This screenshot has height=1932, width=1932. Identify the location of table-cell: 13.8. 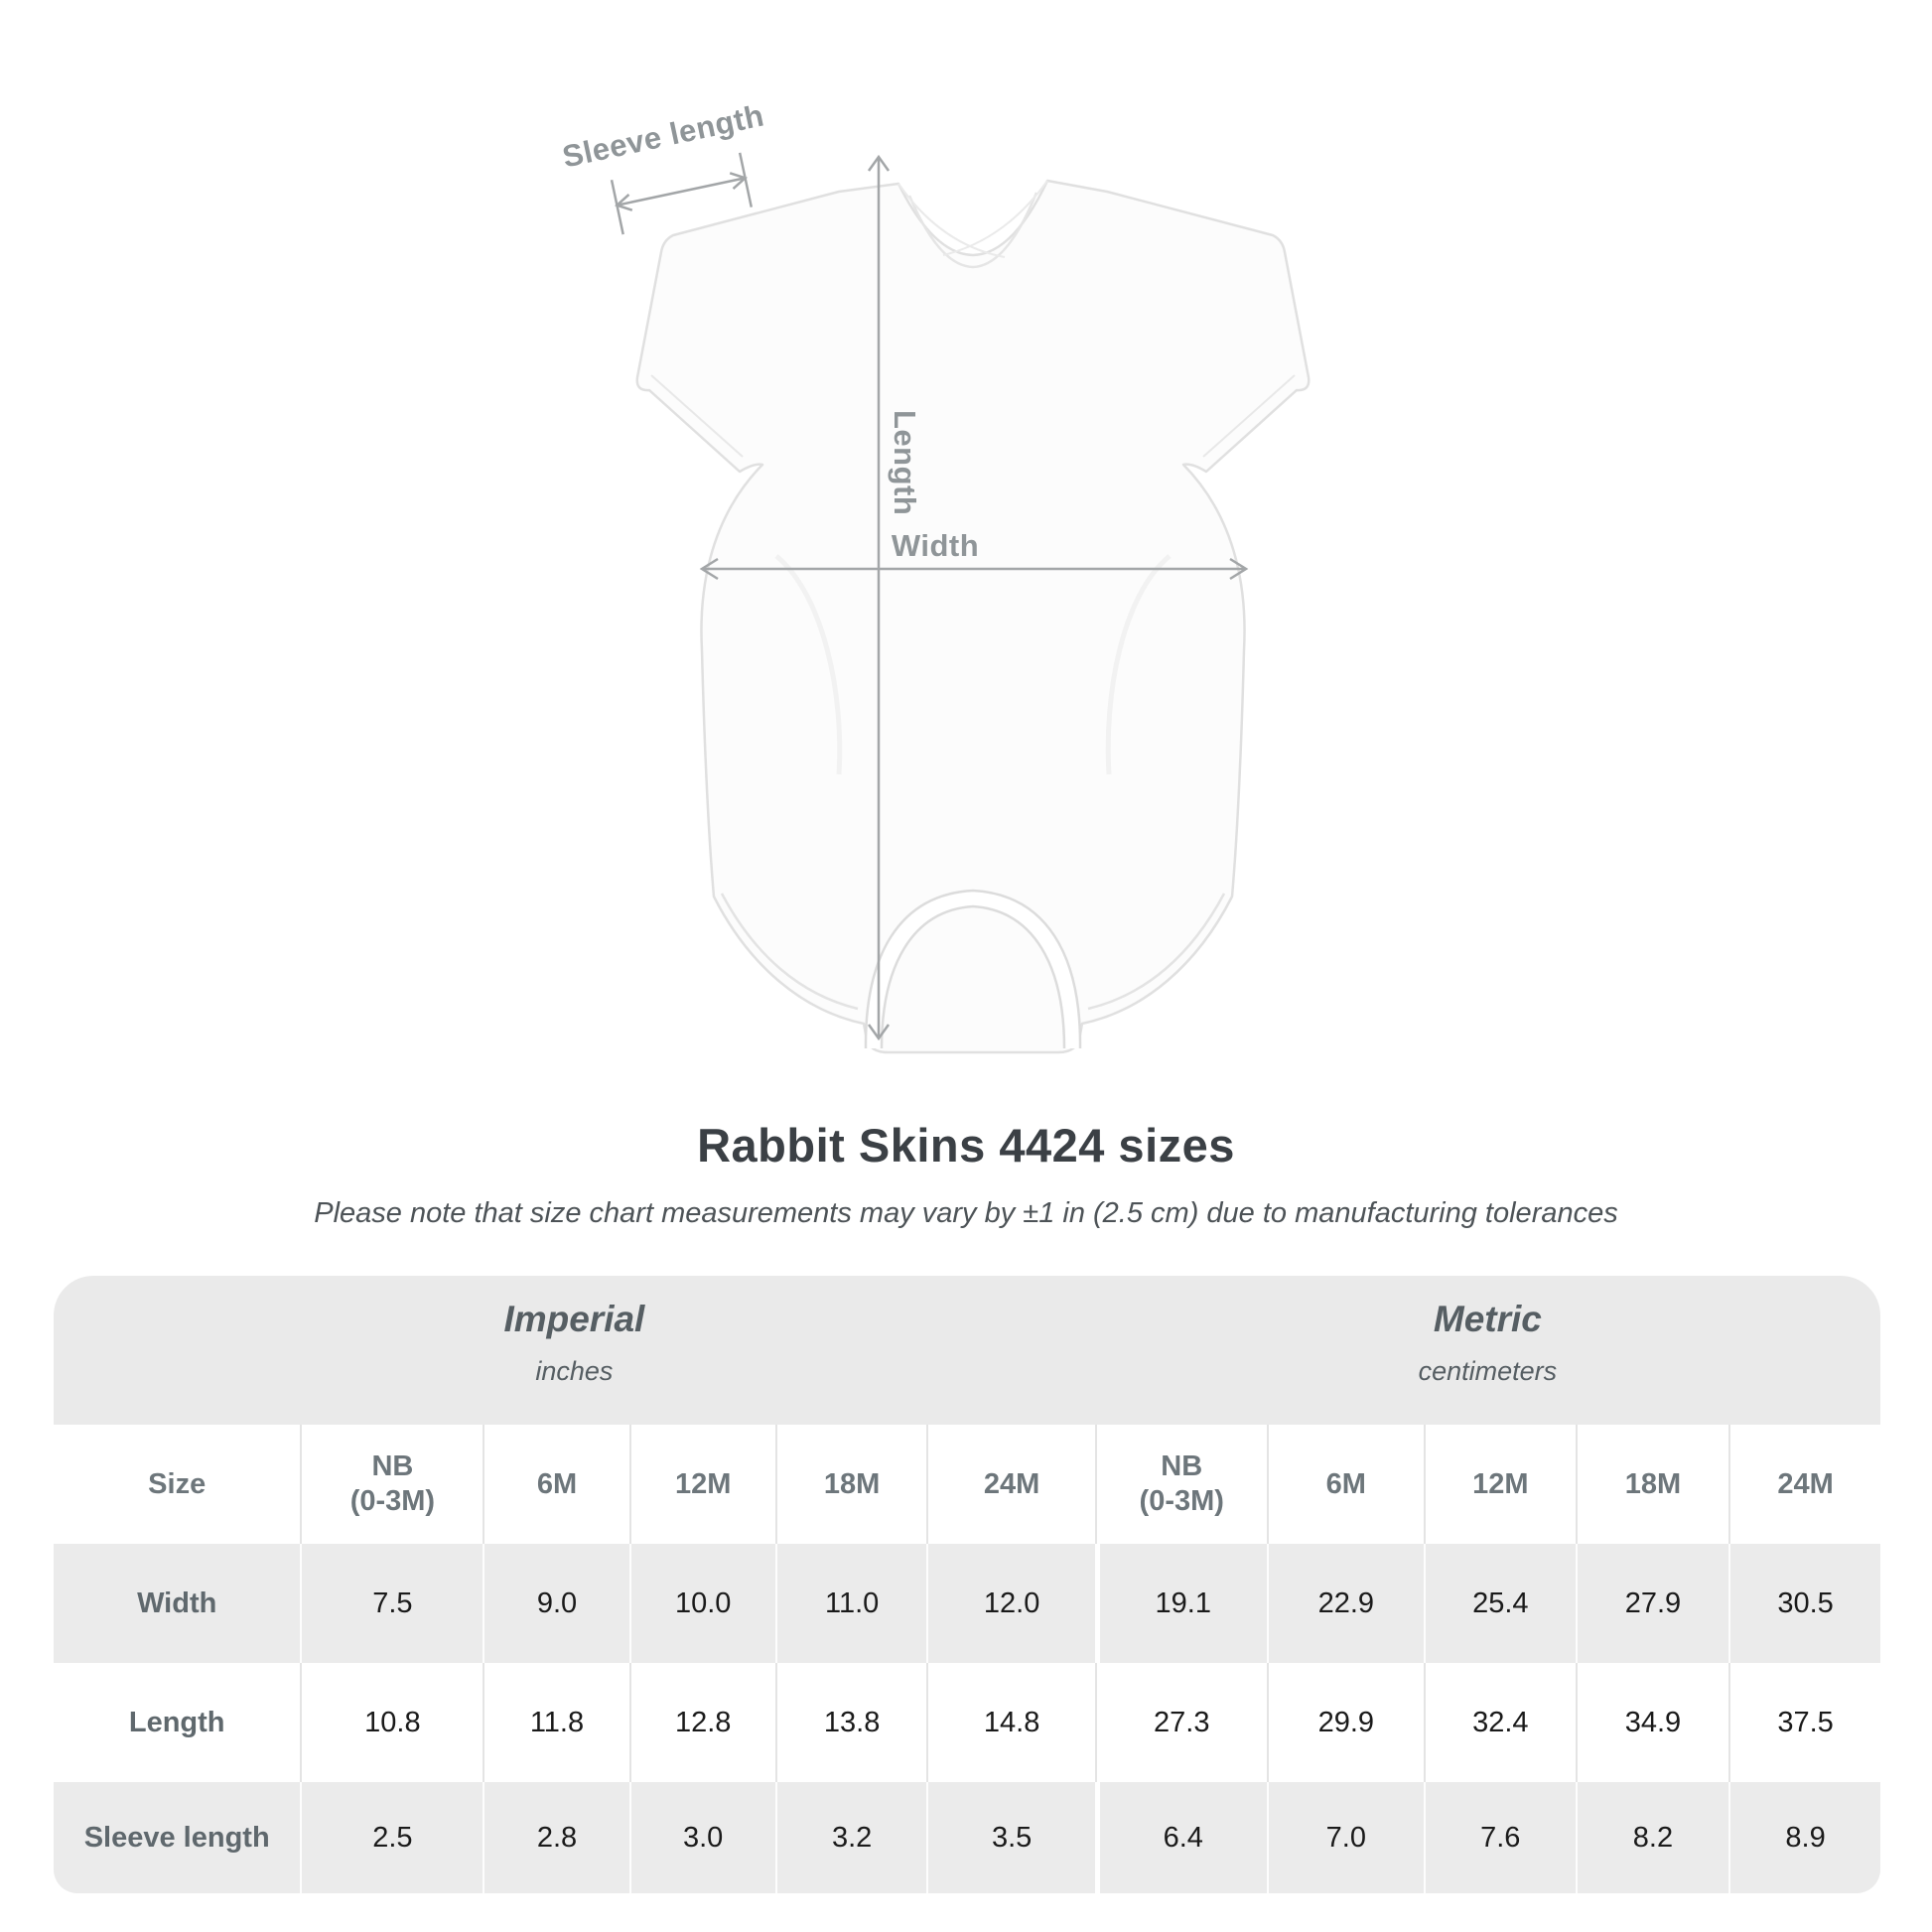
(850, 1722).